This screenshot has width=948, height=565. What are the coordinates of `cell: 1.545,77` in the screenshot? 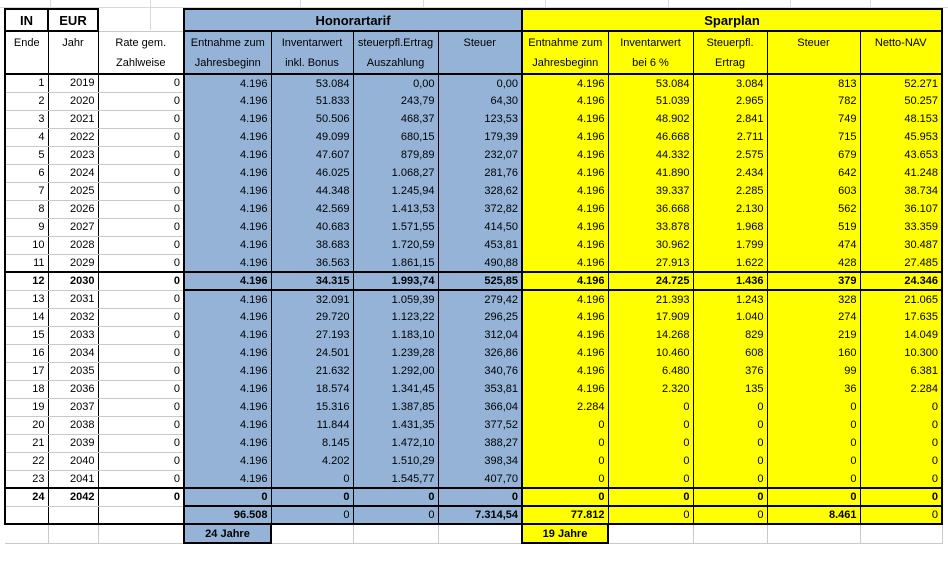 It's located at (396, 479).